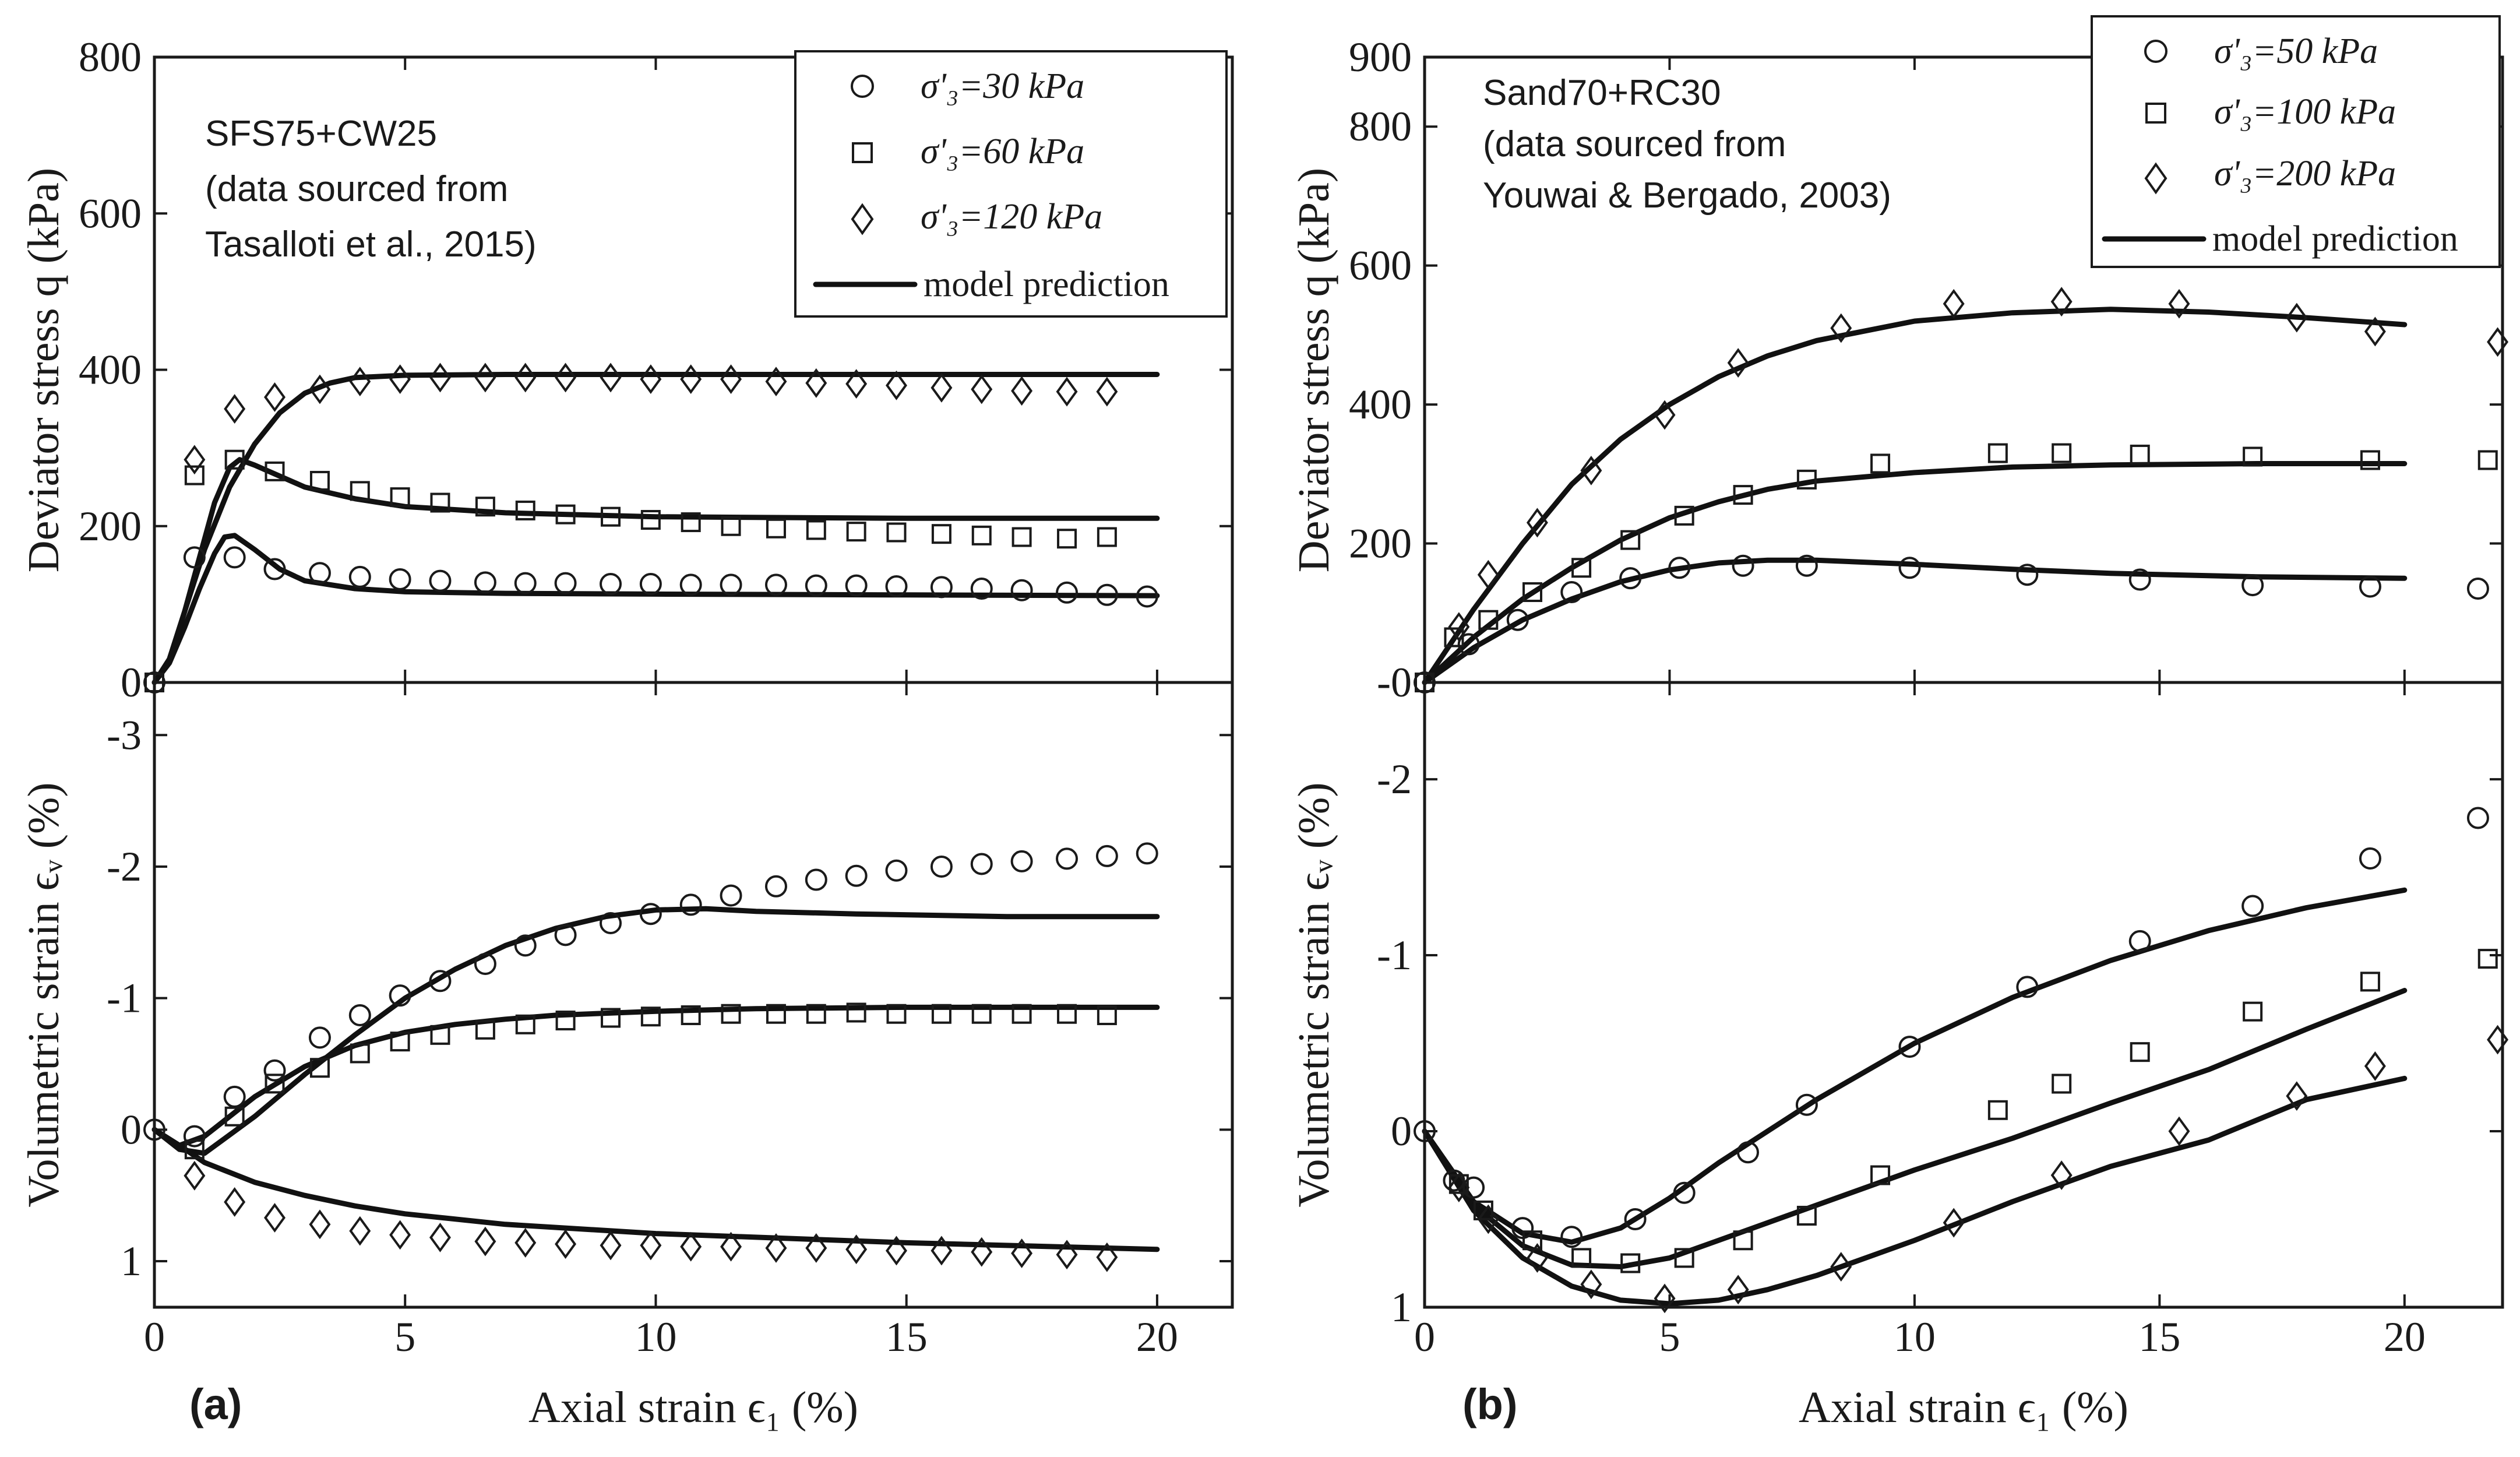 The height and width of the screenshot is (1457, 2520). Describe the element at coordinates (655, 1337) in the screenshot. I see `panel-a-xtick-label: 10` at that location.